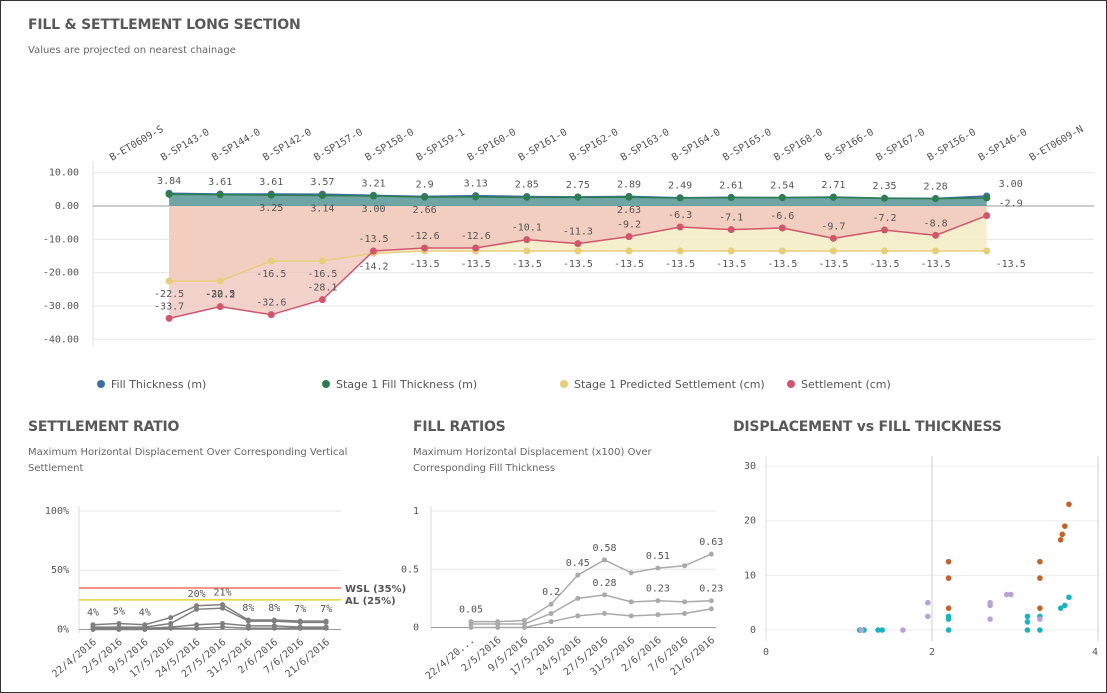  Describe the element at coordinates (222, 593) in the screenshot. I see `data-label: 21%` at that location.